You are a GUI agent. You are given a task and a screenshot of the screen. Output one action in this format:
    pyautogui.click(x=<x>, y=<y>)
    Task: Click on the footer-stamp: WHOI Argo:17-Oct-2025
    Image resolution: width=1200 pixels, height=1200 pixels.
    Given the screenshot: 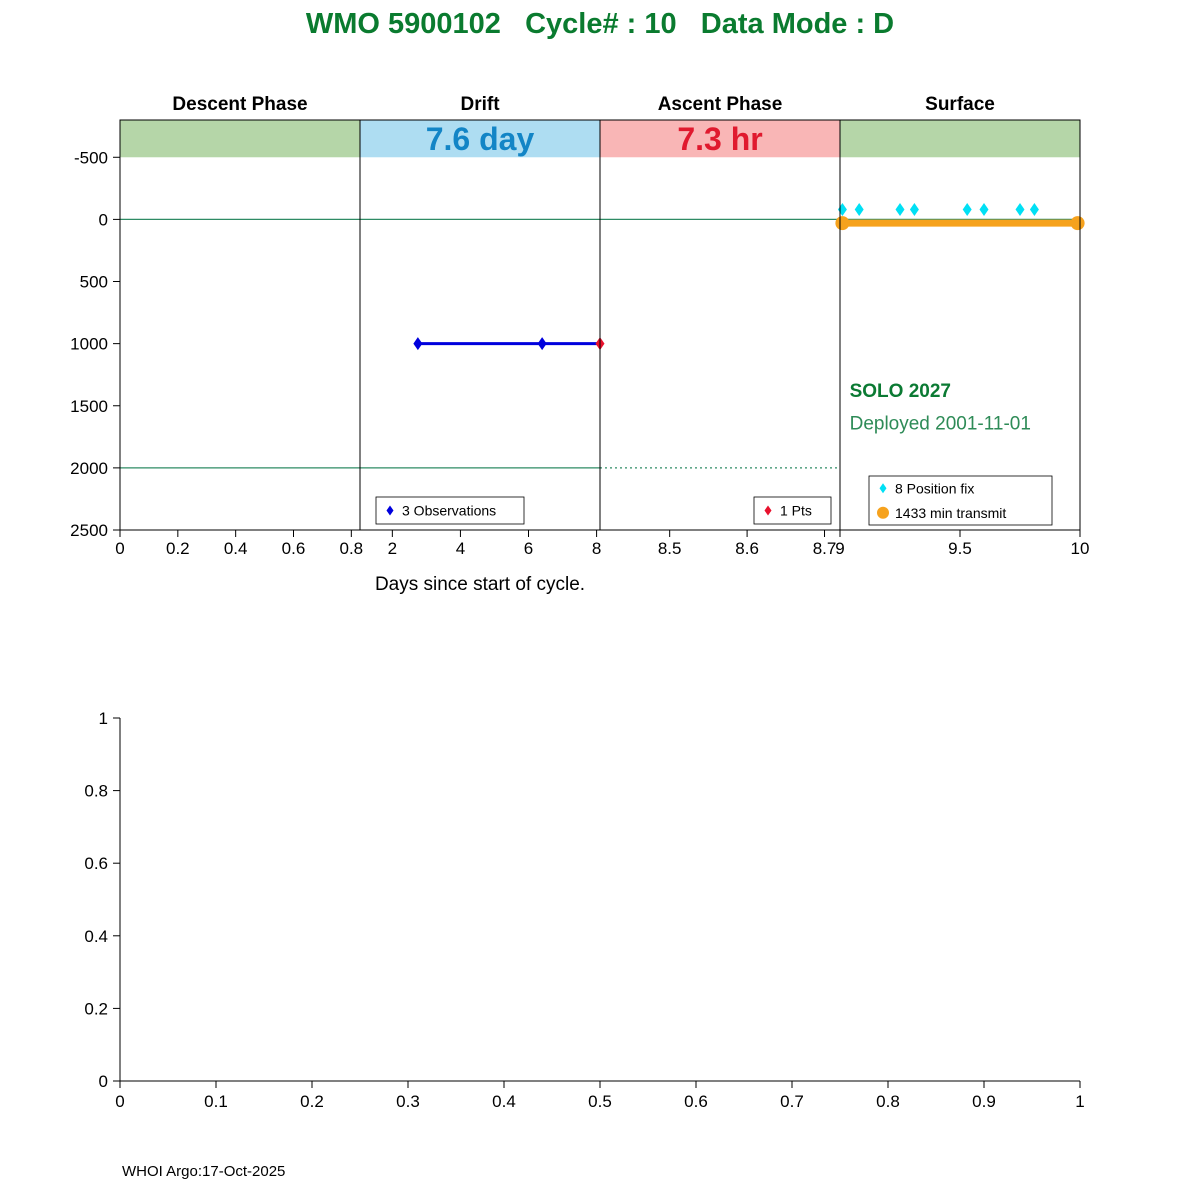 What is the action you would take?
    pyautogui.click(x=204, y=1171)
    